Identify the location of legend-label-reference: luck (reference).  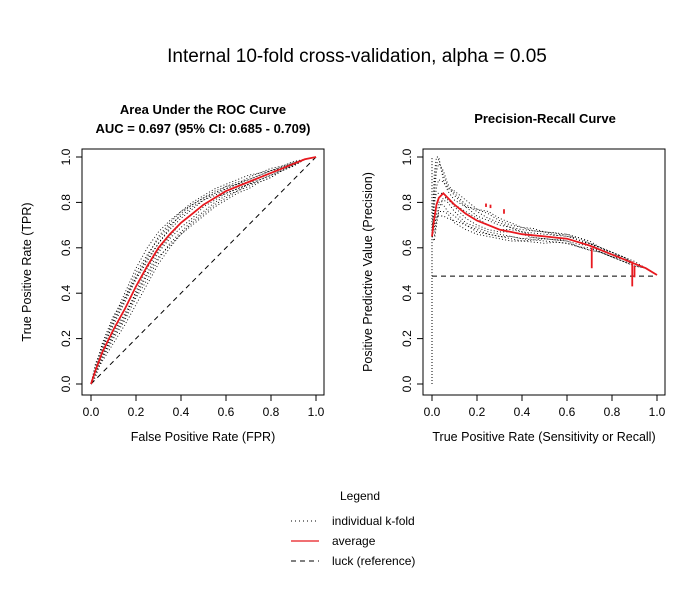
(373, 561).